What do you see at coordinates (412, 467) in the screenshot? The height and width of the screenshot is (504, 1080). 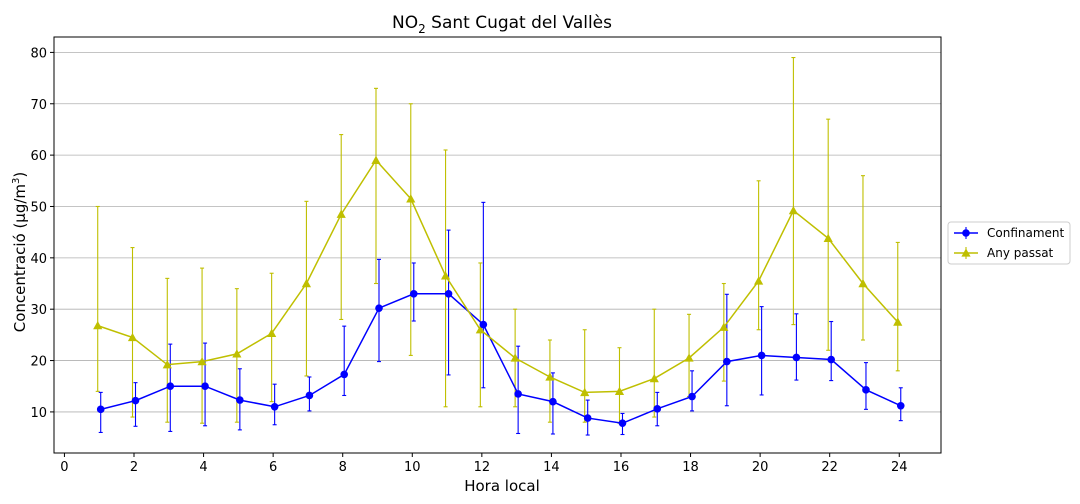 I see `x-tick-label-10: 10` at bounding box center [412, 467].